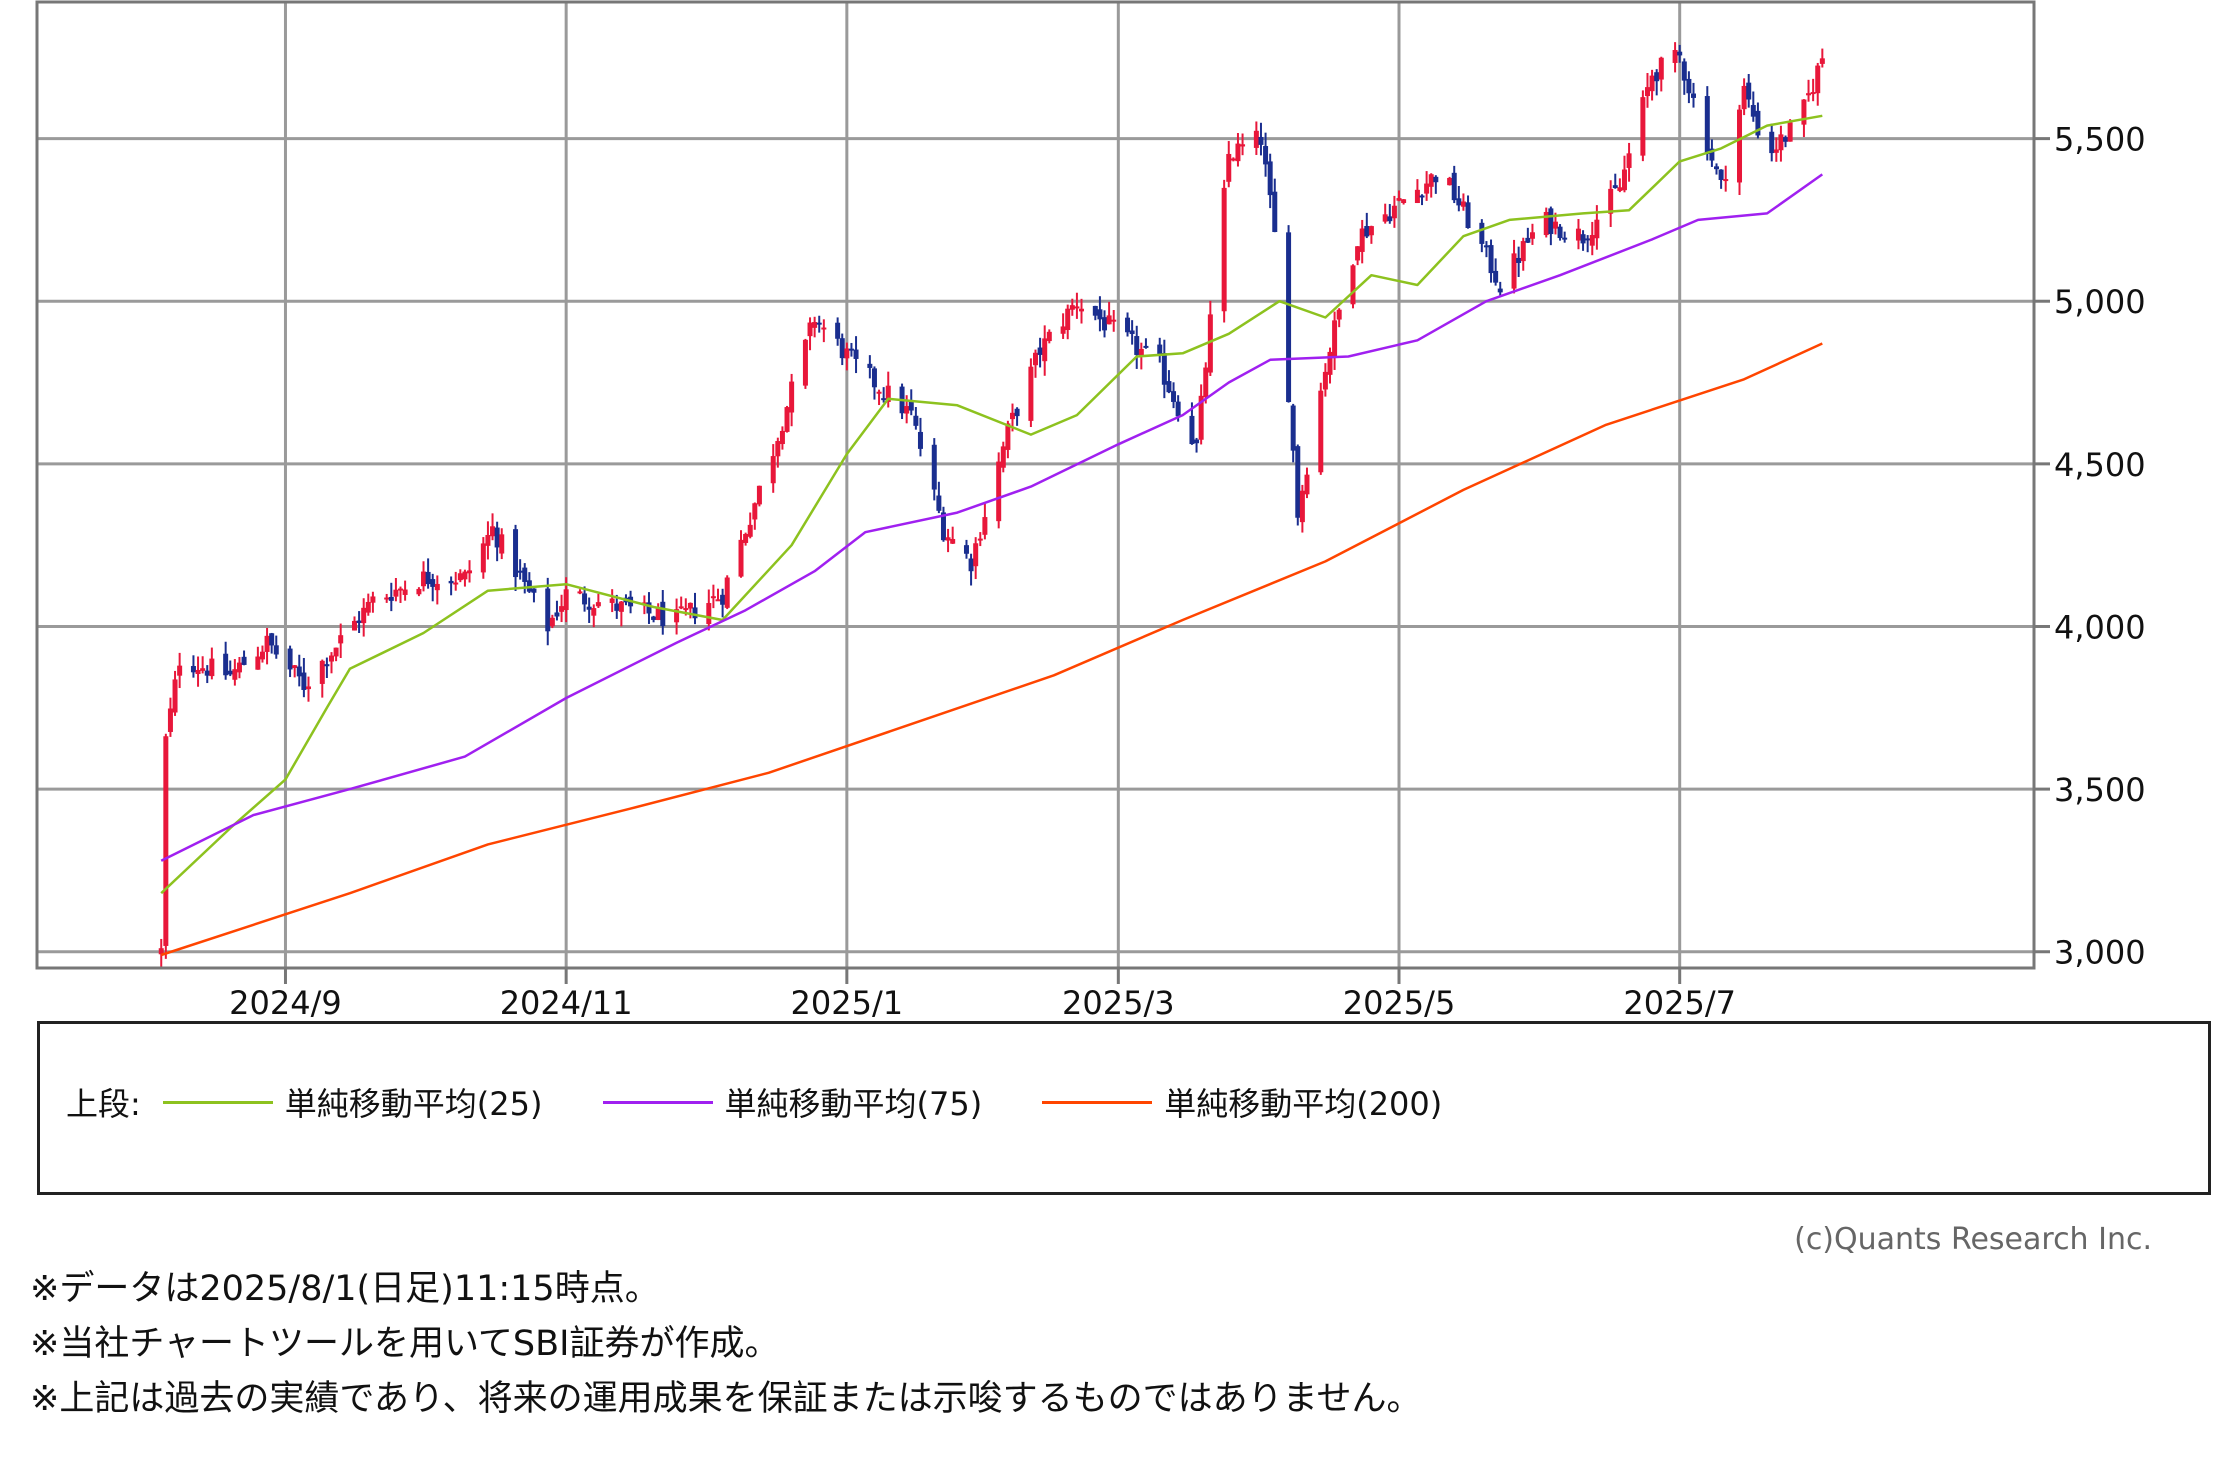 The image size is (2222, 1471). What do you see at coordinates (1118, 1002) in the screenshot?
I see `x-tick-label: 2025/3` at bounding box center [1118, 1002].